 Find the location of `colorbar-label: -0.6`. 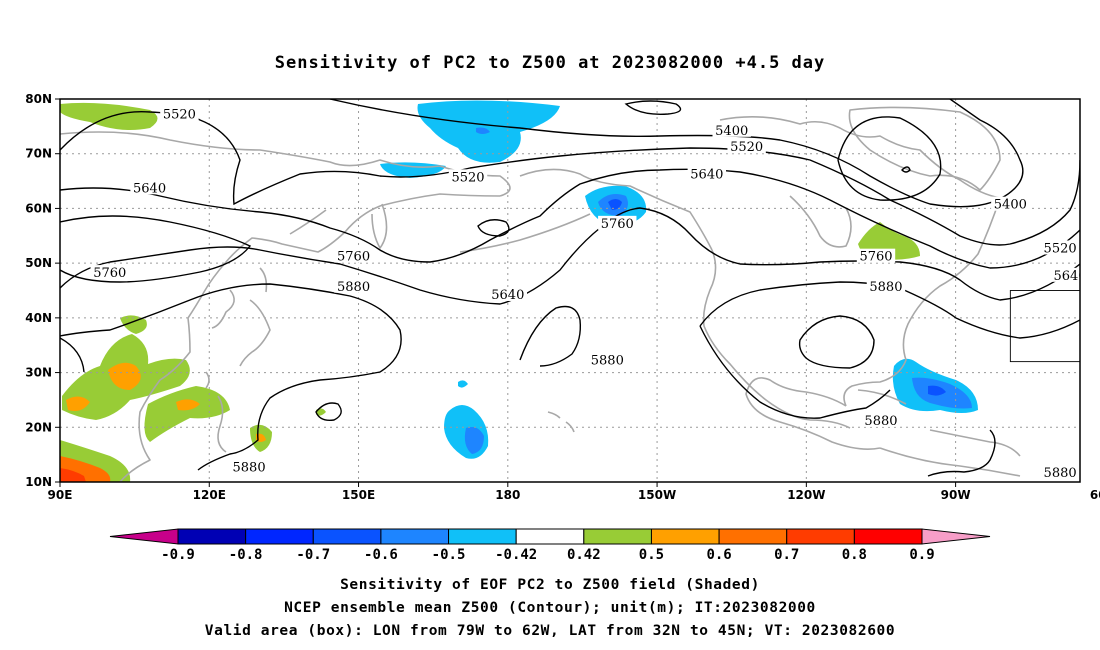

colorbar-label: -0.6 is located at coordinates (381, 555).